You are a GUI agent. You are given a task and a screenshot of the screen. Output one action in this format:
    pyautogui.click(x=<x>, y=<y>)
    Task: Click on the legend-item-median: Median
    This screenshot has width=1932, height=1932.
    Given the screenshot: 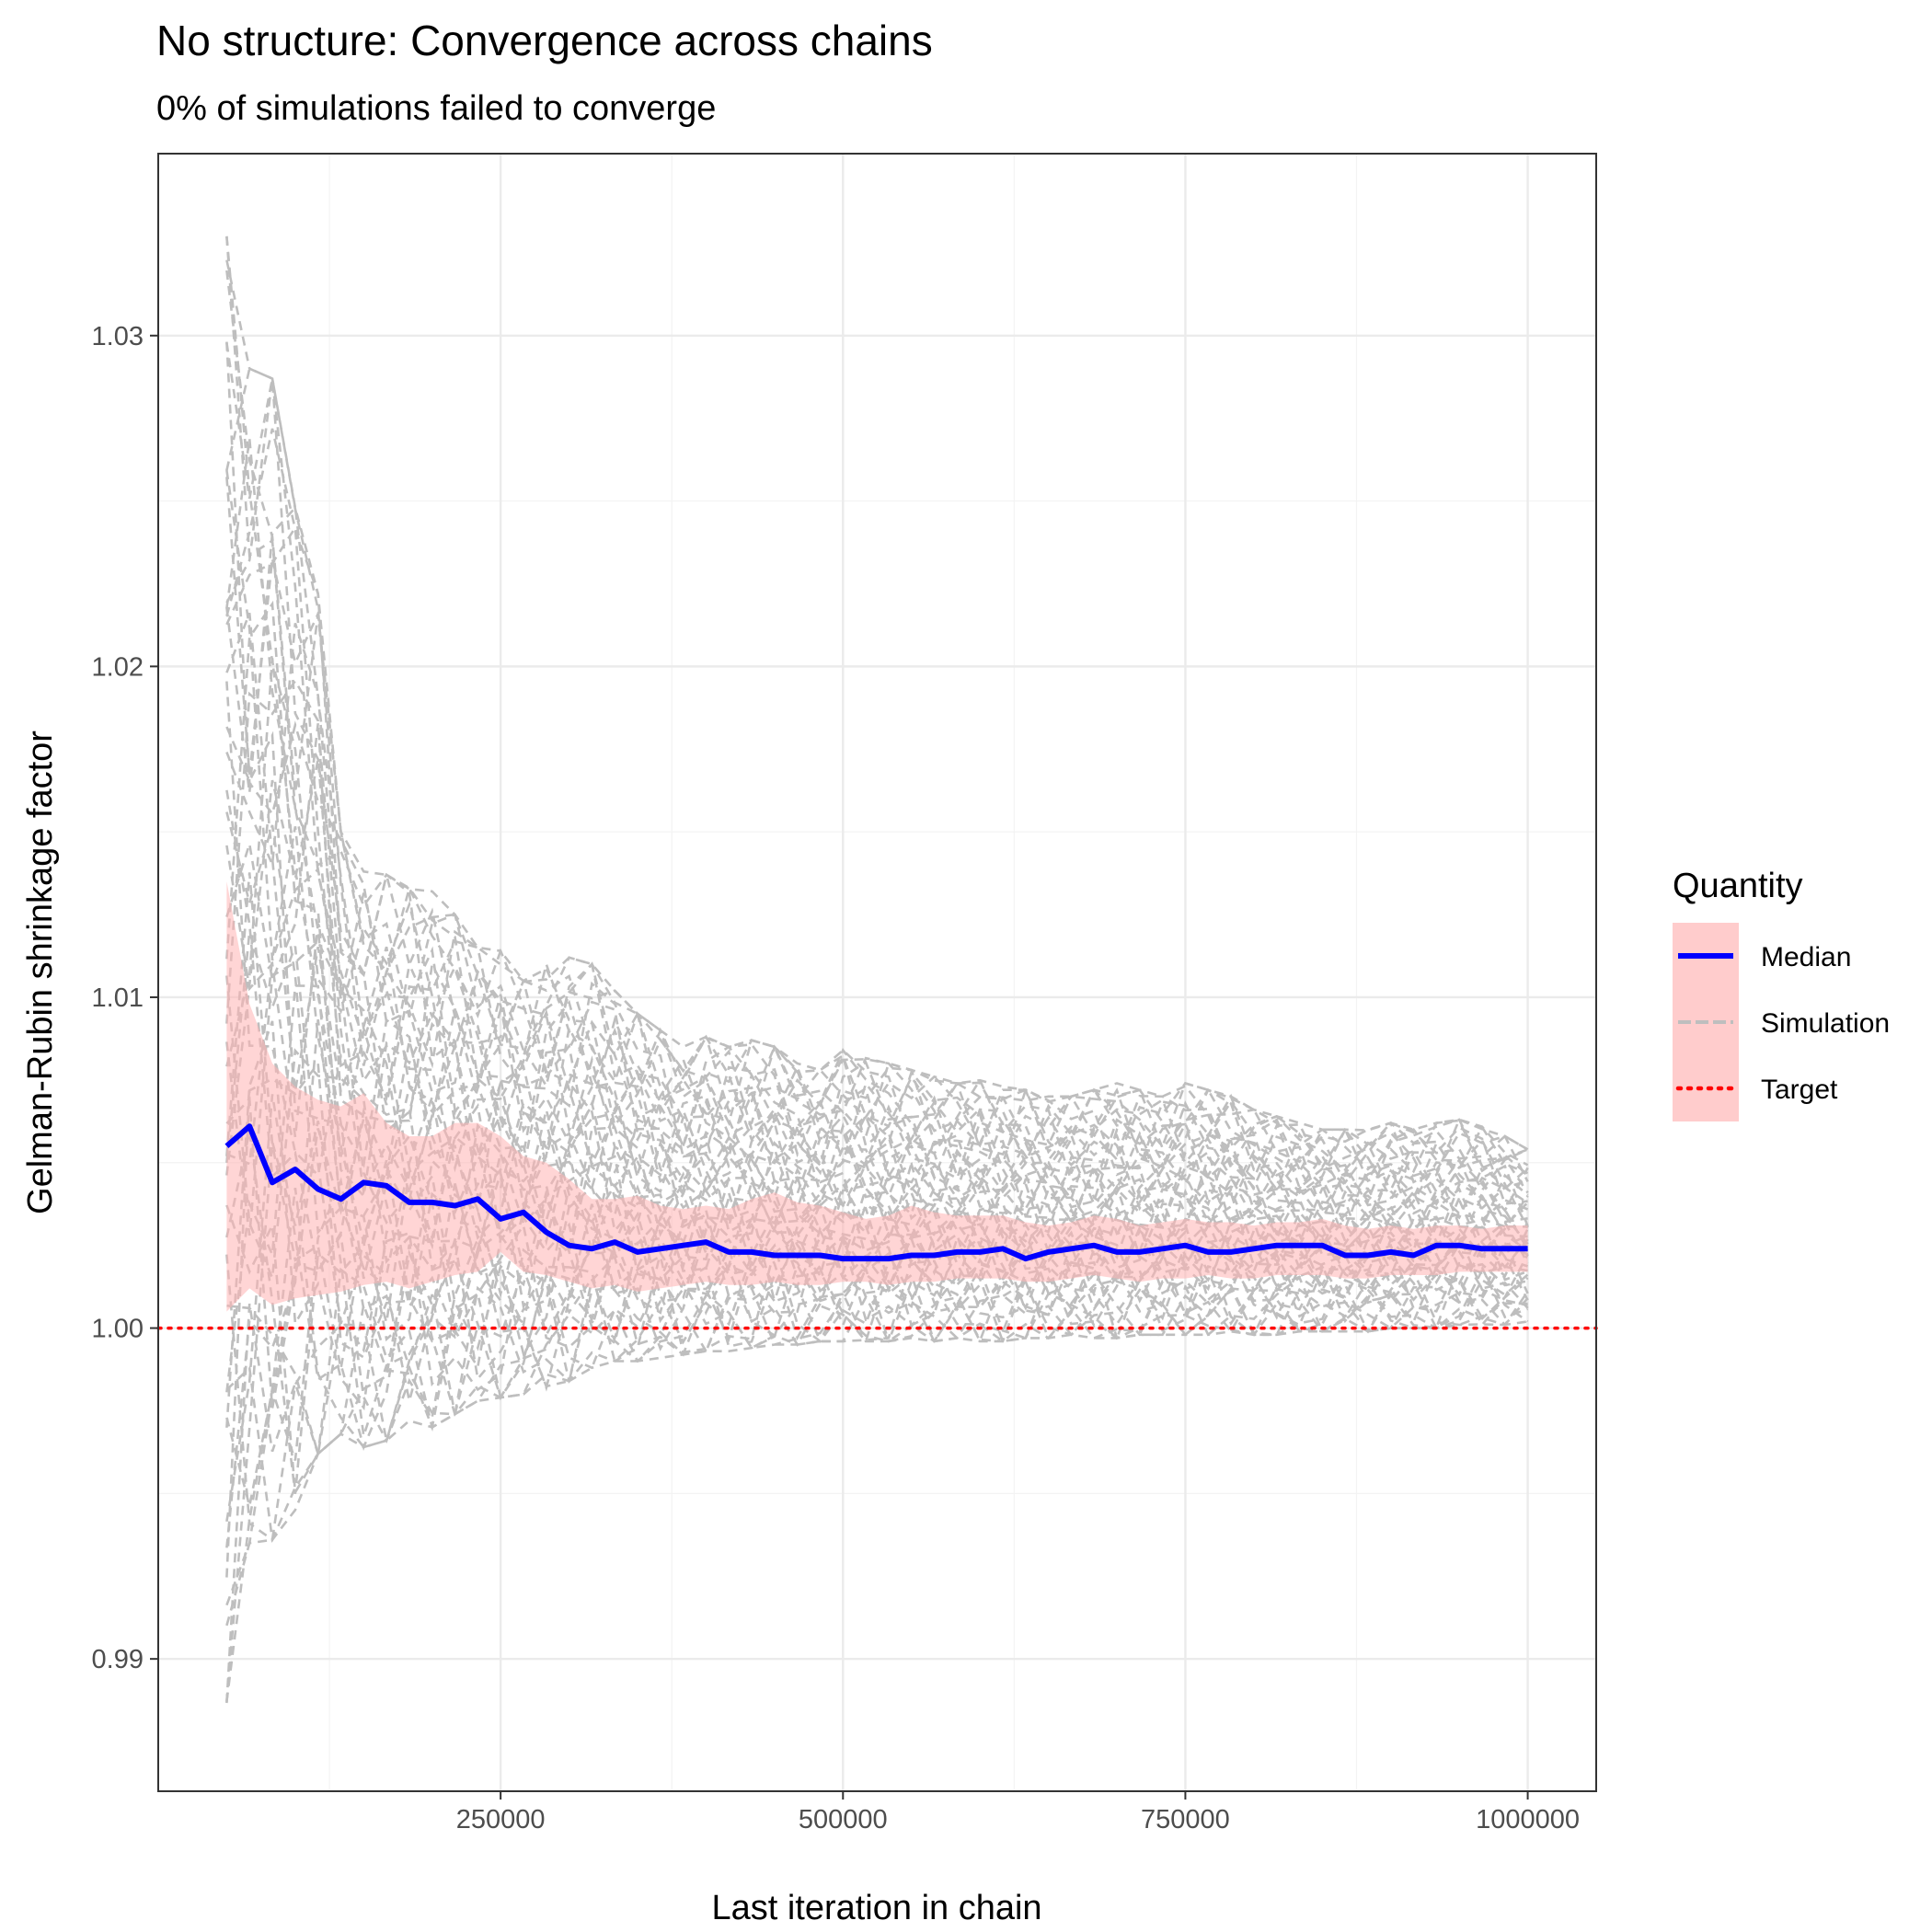 What is the action you would take?
    pyautogui.click(x=1762, y=956)
    